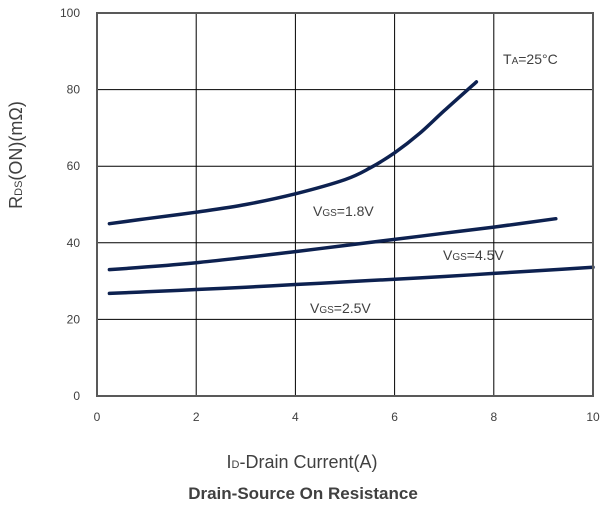  What do you see at coordinates (74, 243) in the screenshot?
I see `y-tick-label: 40` at bounding box center [74, 243].